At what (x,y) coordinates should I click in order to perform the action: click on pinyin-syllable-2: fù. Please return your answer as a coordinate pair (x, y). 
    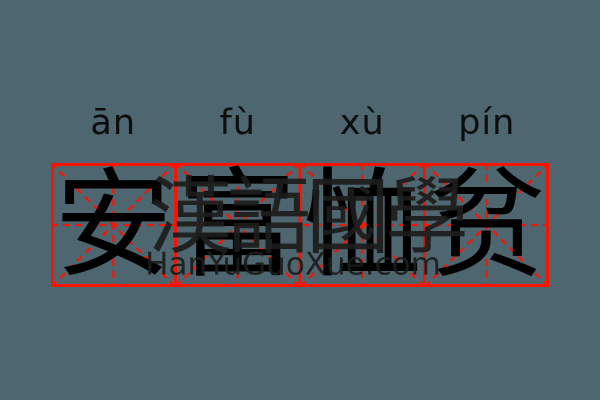
    Looking at the image, I should click on (237, 123).